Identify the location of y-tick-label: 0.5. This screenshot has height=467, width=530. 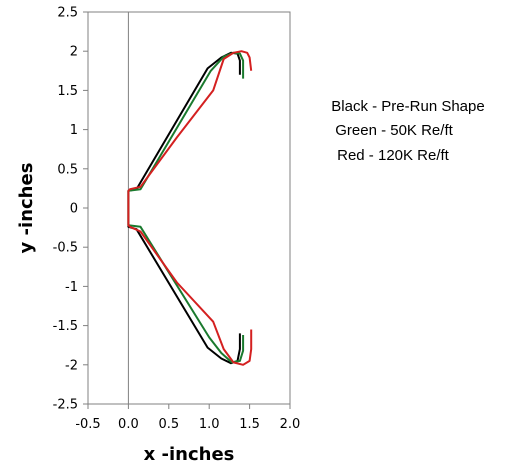
(67, 169).